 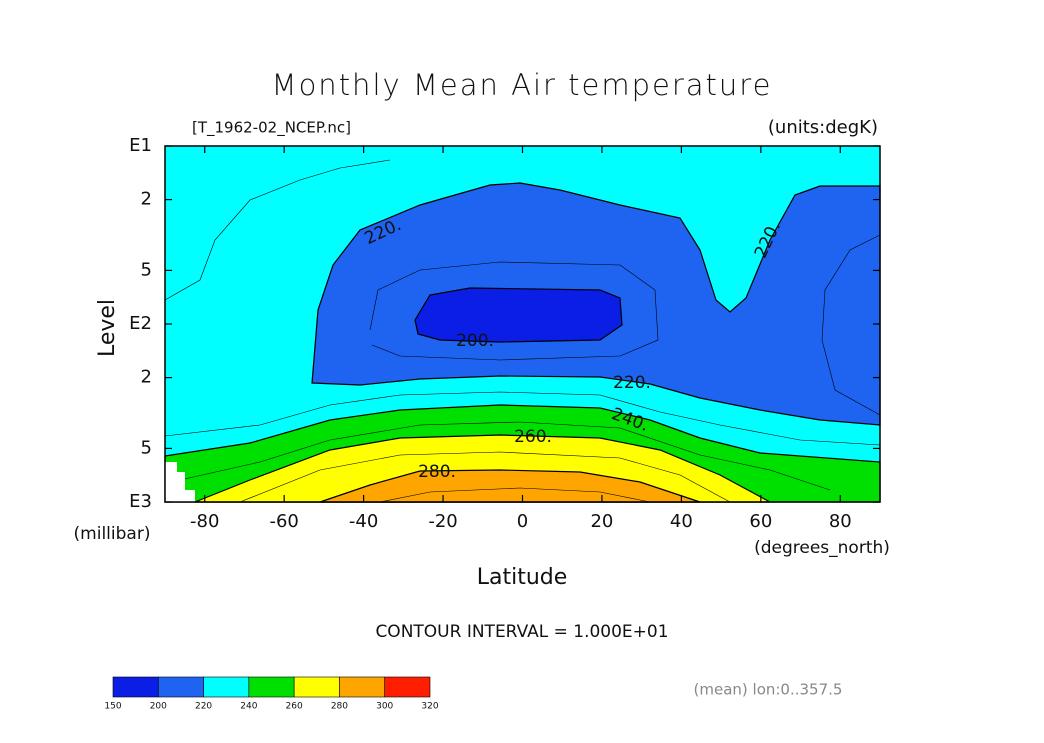 What do you see at coordinates (112, 707) in the screenshot?
I see `colorbar-label: 150` at bounding box center [112, 707].